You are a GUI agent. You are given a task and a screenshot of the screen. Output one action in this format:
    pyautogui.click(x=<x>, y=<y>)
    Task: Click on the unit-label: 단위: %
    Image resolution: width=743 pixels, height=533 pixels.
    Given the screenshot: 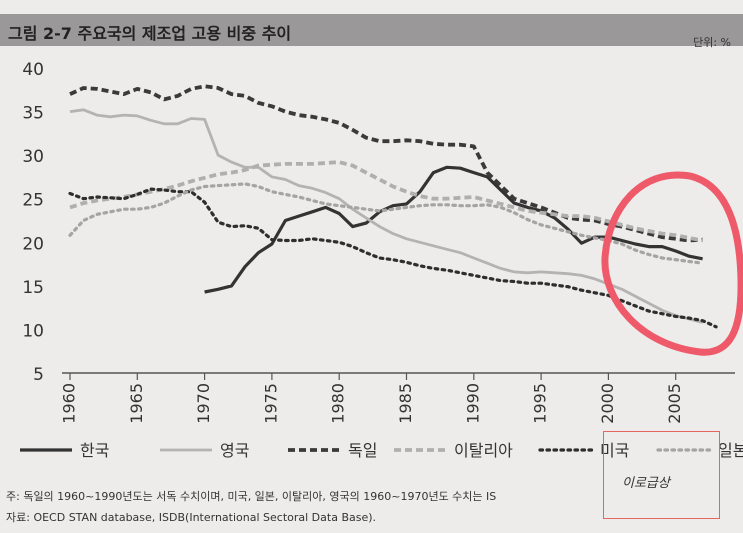 What is the action you would take?
    pyautogui.click(x=712, y=42)
    